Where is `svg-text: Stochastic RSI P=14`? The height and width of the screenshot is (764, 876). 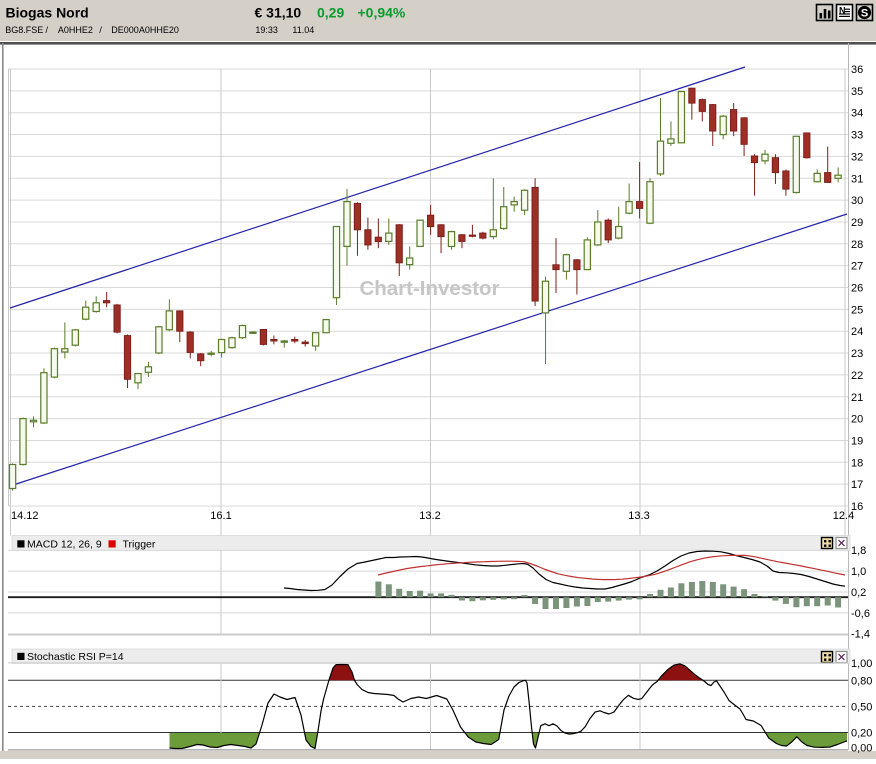 svg-text: Stochastic RSI P=14 is located at coordinates (75, 657).